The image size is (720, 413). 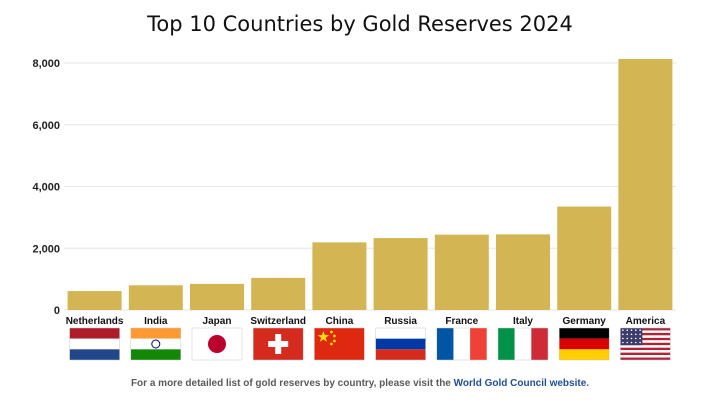 What do you see at coordinates (57, 311) in the screenshot?
I see `y-tick-label: 0` at bounding box center [57, 311].